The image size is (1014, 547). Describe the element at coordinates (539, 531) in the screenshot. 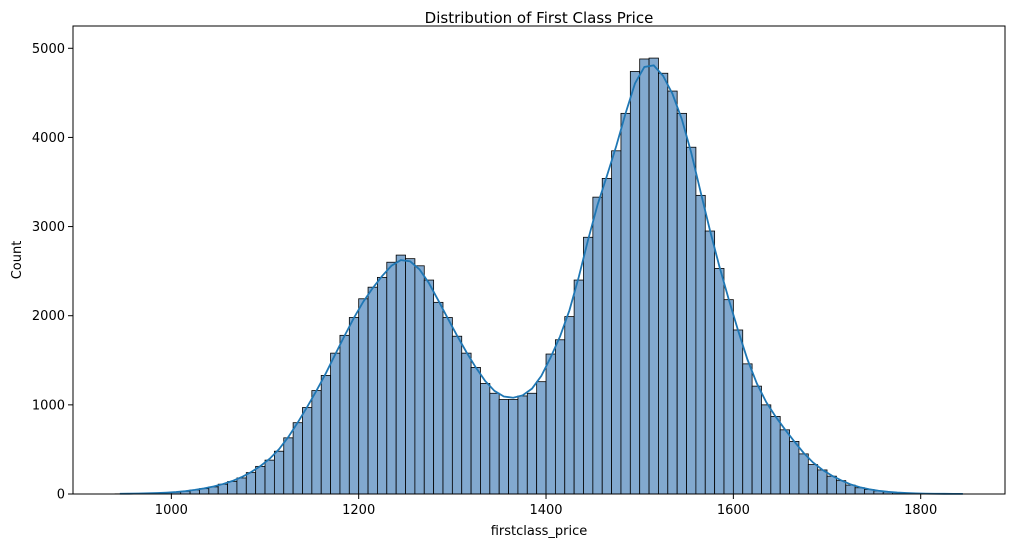

I see `x-axis-title: firstclass_price` at that location.